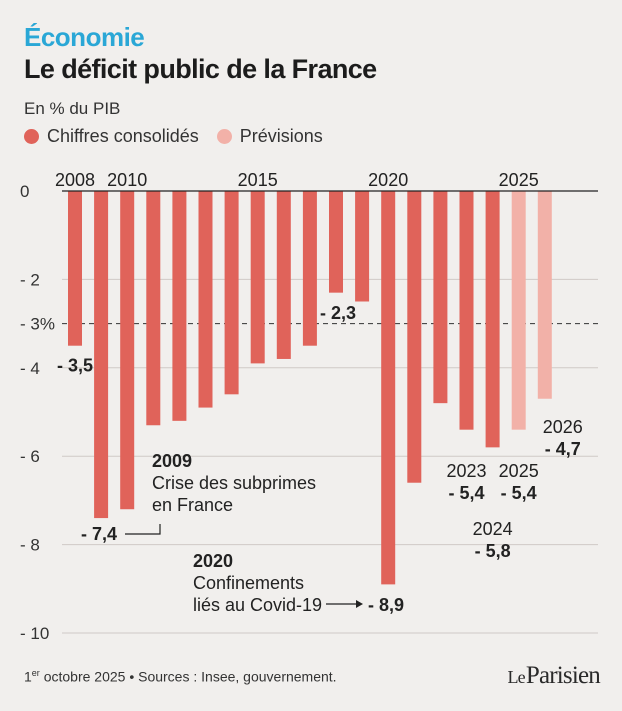  Describe the element at coordinates (123, 136) in the screenshot. I see `legend-label-consolidated: Chiffres consolidés` at that location.